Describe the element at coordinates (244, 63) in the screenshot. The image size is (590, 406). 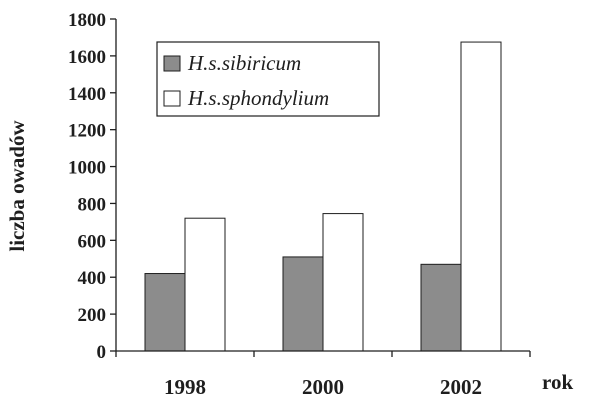
I see `legend-label-sibiricum: H.s.sibiricum` at that location.